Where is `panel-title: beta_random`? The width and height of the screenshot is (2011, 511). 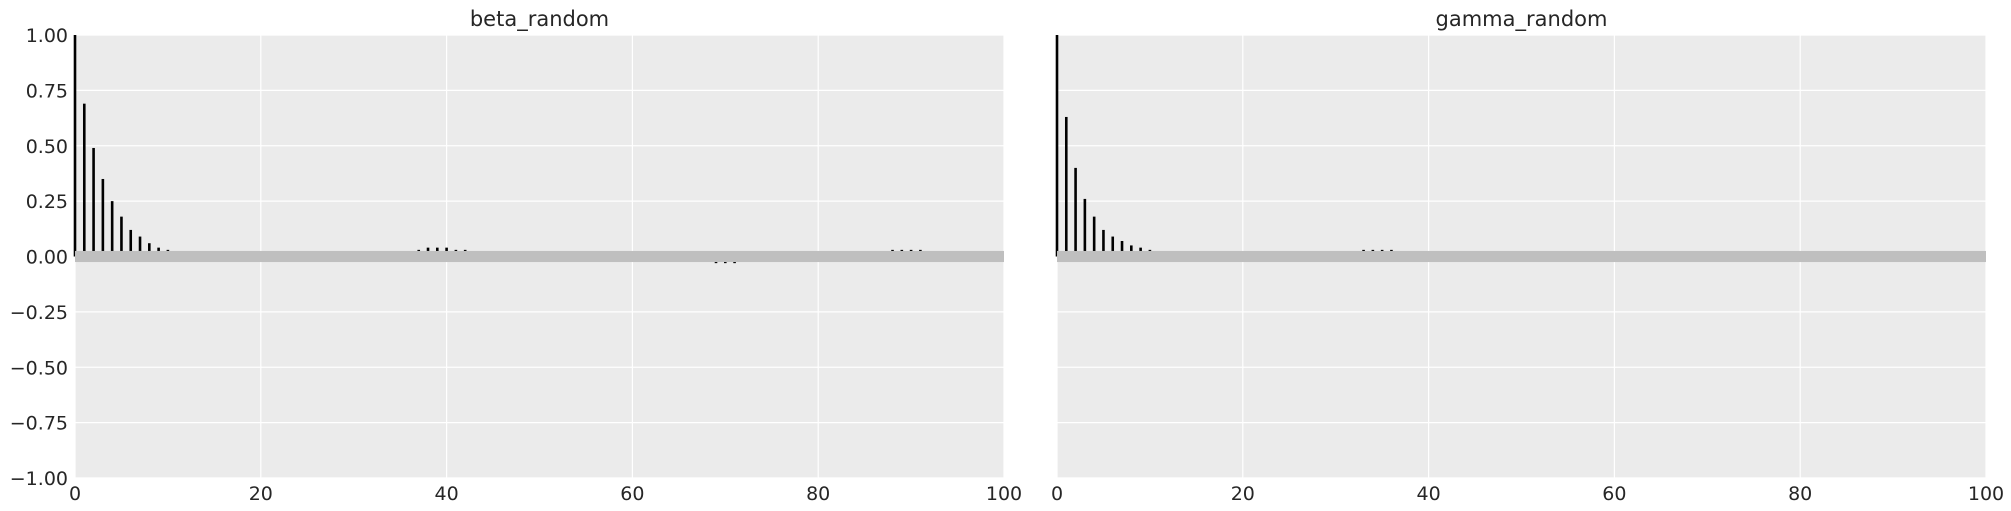 panel-title: beta_random is located at coordinates (539, 19).